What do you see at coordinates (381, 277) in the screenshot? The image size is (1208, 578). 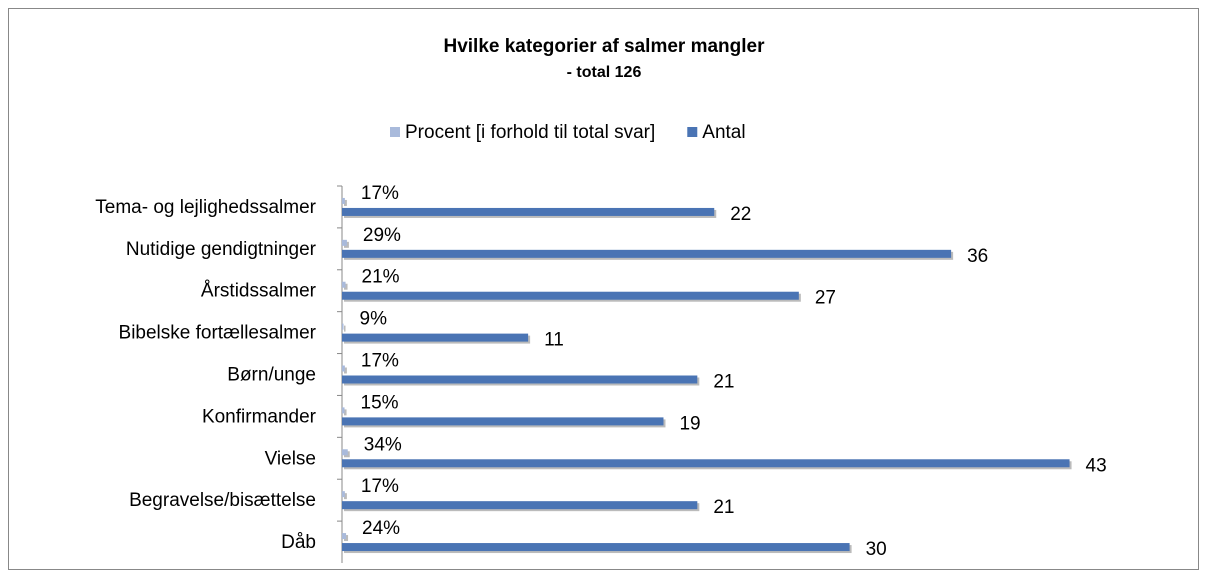 I see `data-label: 21%` at bounding box center [381, 277].